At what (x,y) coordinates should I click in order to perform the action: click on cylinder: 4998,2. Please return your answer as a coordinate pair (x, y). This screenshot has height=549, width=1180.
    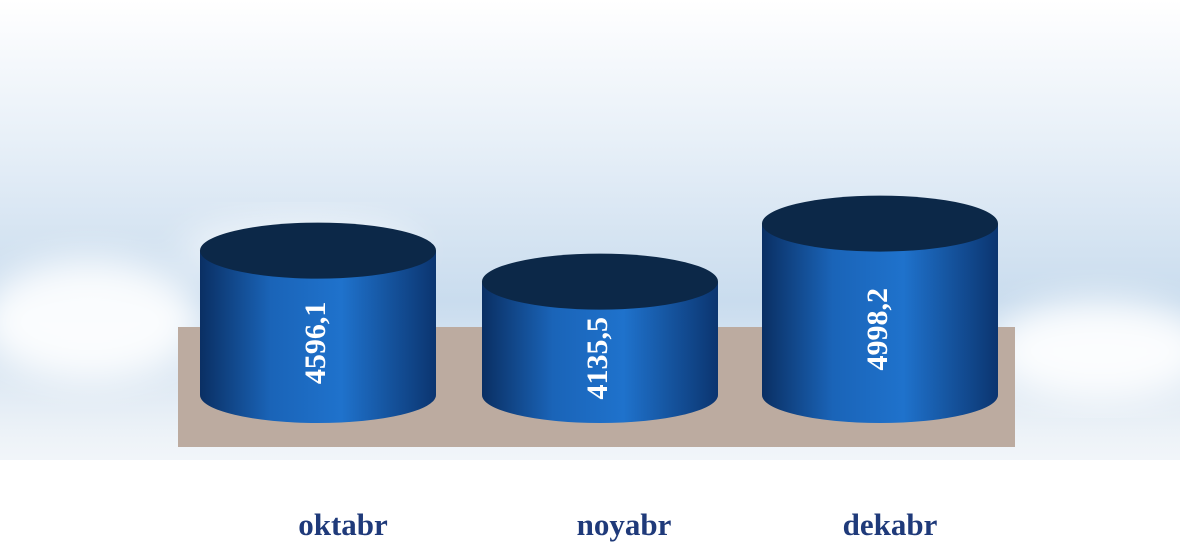
    Looking at the image, I should click on (880, 309).